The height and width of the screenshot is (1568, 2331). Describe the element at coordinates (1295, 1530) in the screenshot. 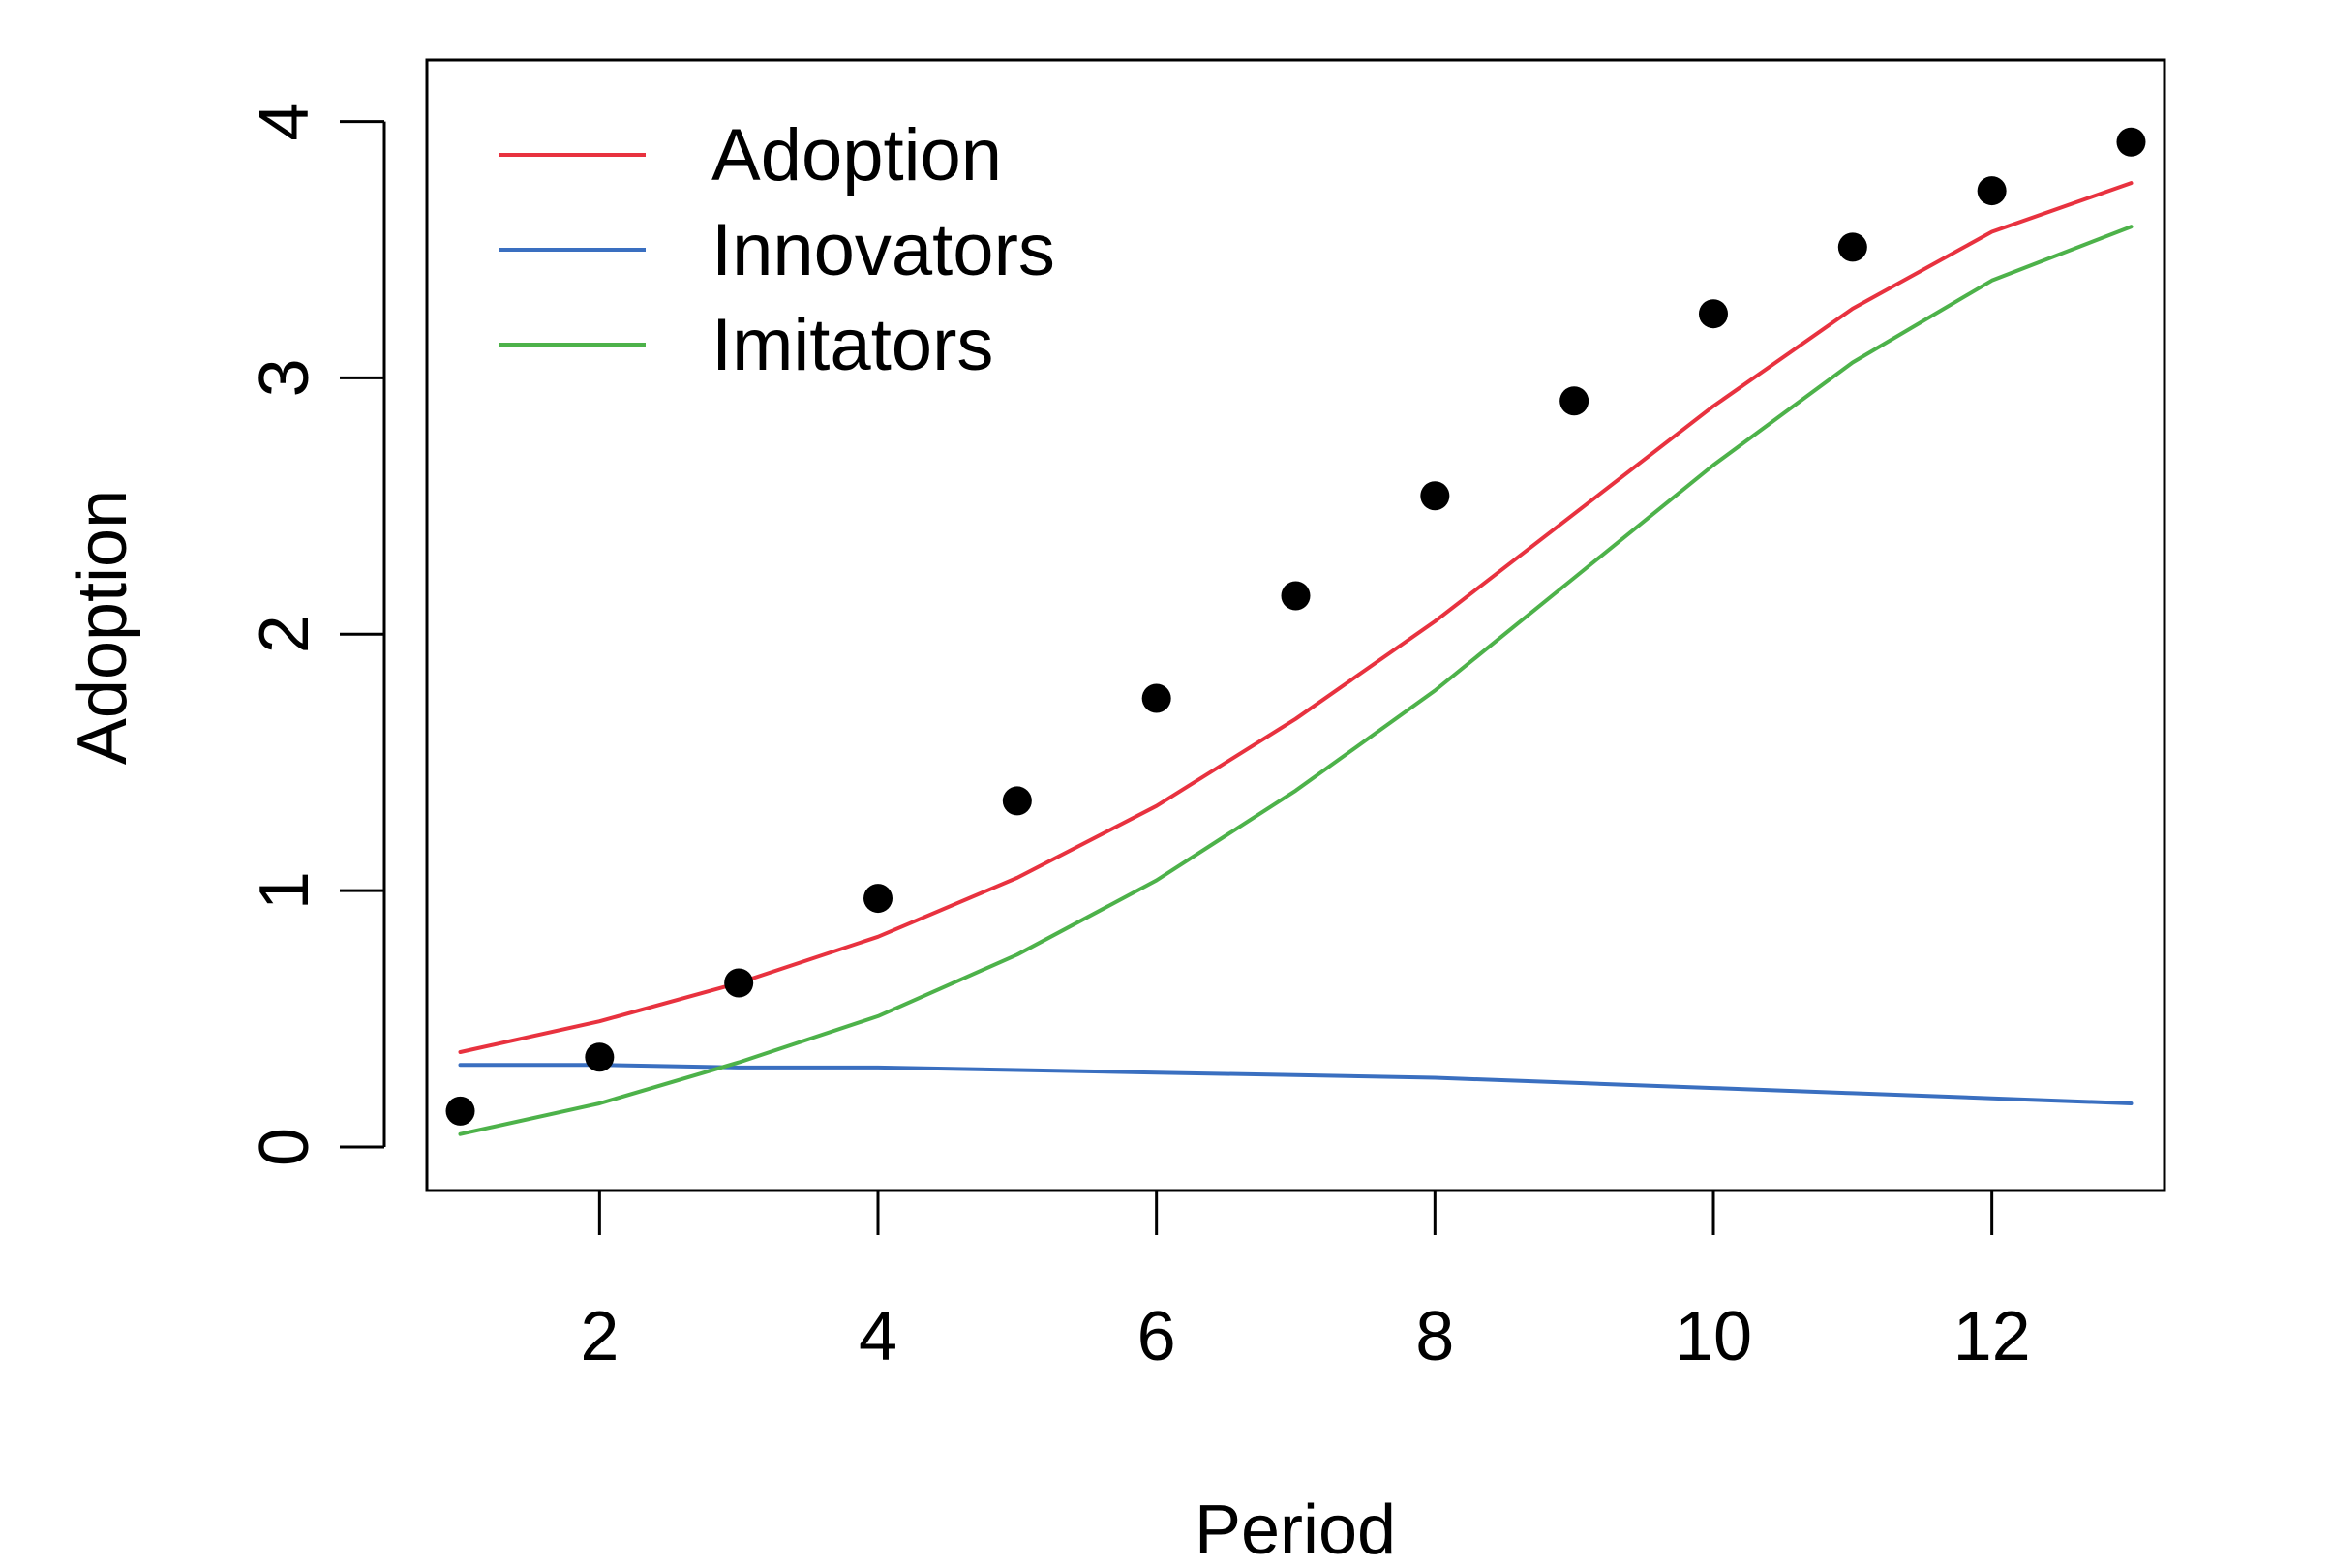

I see `x-axis-label: Period` at that location.